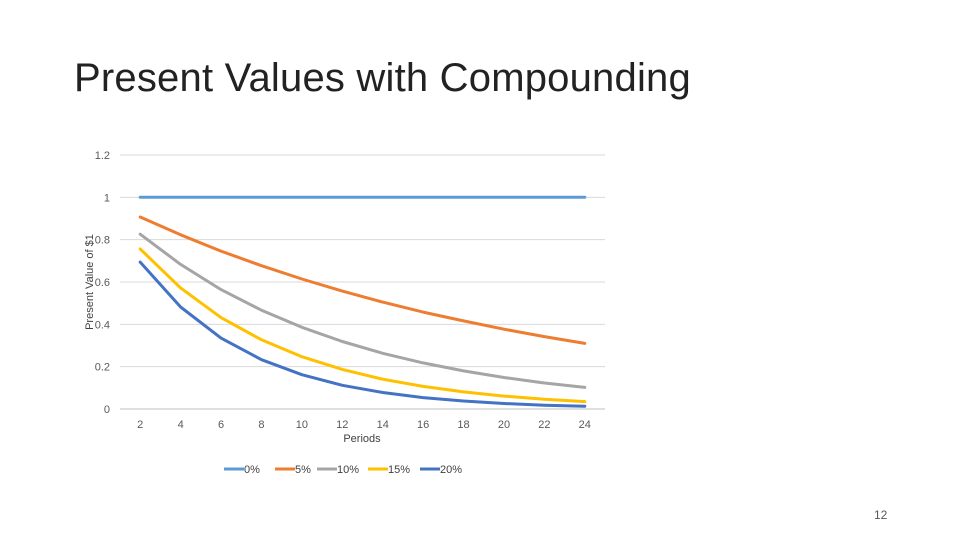 This screenshot has width=960, height=540. I want to click on y-tick-label: 0.8, so click(102, 241).